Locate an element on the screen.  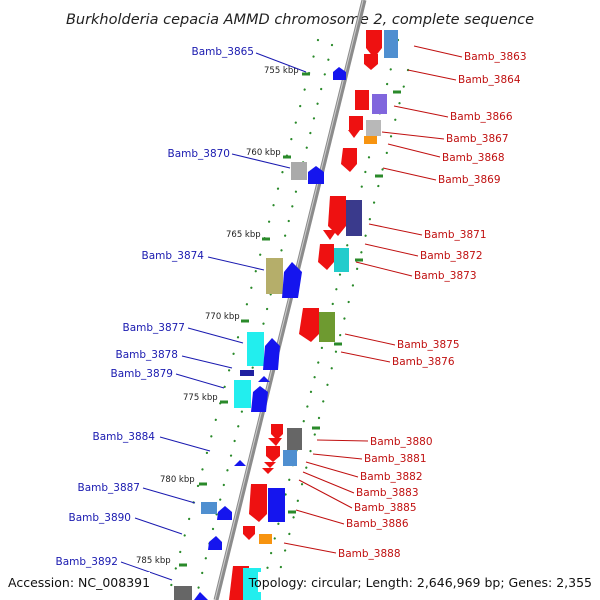
tick-label: 755 kbp is located at coordinates (281, 71).